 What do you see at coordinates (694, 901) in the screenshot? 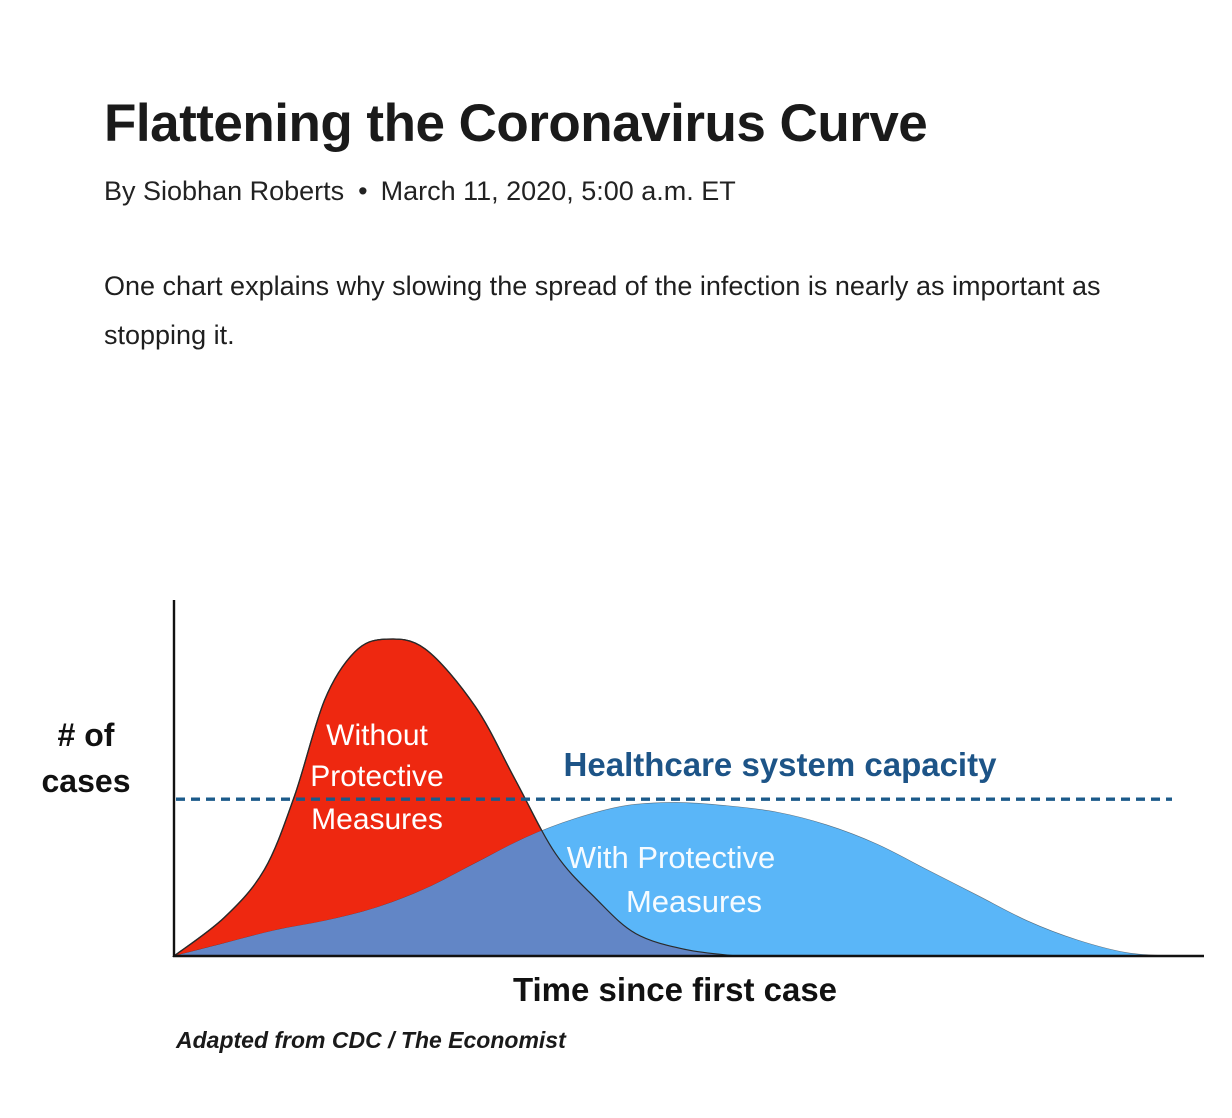
I see `with-measures-label-line: Measures` at bounding box center [694, 901].